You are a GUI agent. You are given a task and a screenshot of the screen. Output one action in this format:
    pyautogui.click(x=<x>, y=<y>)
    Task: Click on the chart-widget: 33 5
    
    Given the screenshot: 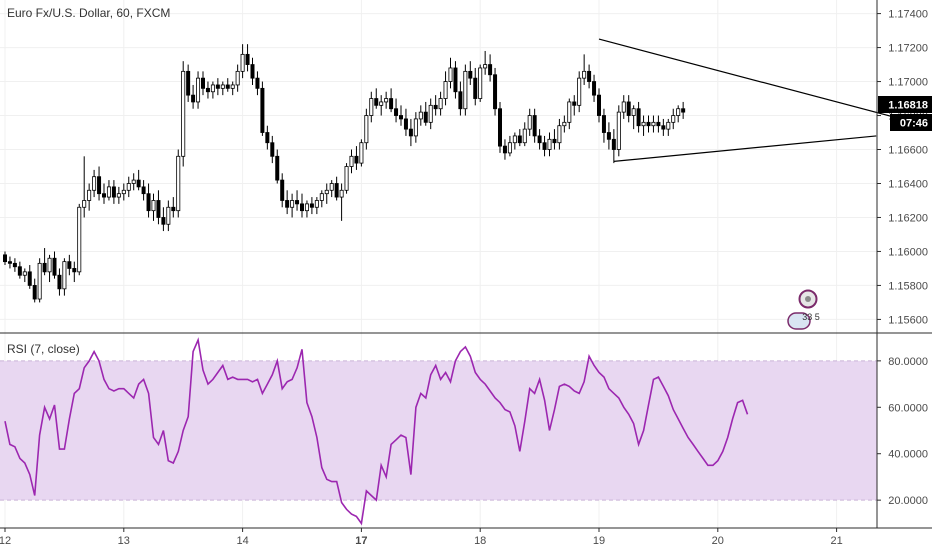 What is the action you would take?
    pyautogui.click(x=803, y=309)
    